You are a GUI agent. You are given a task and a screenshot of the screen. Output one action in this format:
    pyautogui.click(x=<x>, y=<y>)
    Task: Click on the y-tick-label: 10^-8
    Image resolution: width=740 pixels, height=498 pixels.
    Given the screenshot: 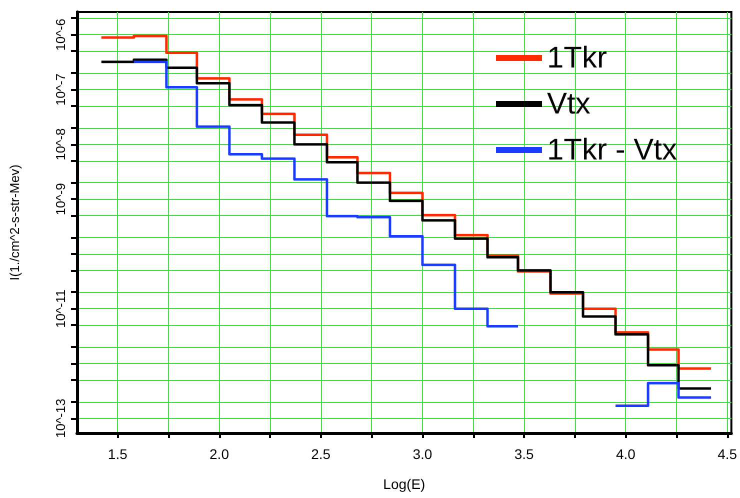 What is the action you would take?
    pyautogui.click(x=60, y=144)
    